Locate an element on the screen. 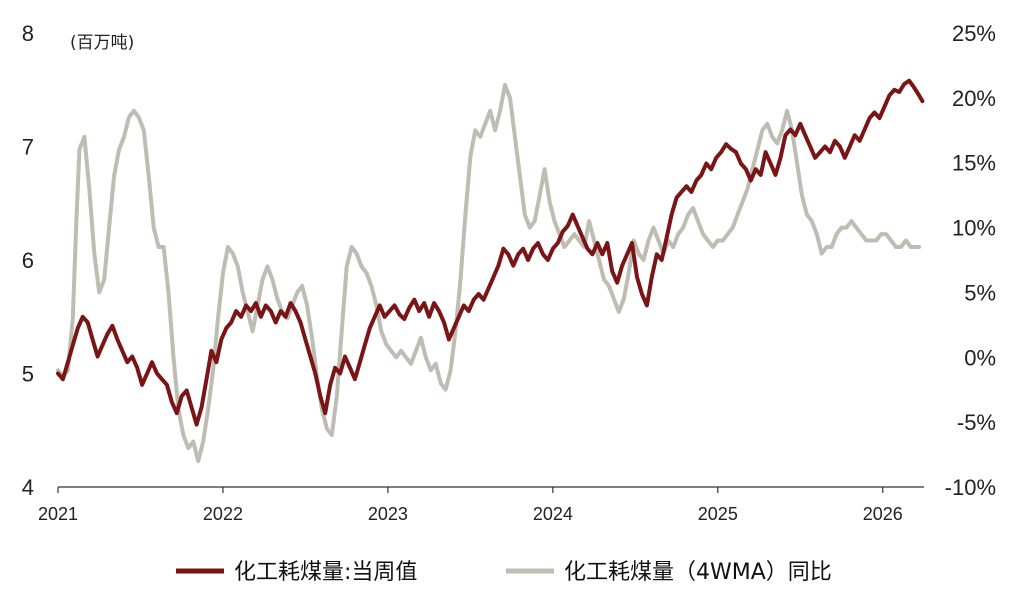 The width and height of the screenshot is (1024, 592). x-tick-label-1: 2022 is located at coordinates (223, 514).